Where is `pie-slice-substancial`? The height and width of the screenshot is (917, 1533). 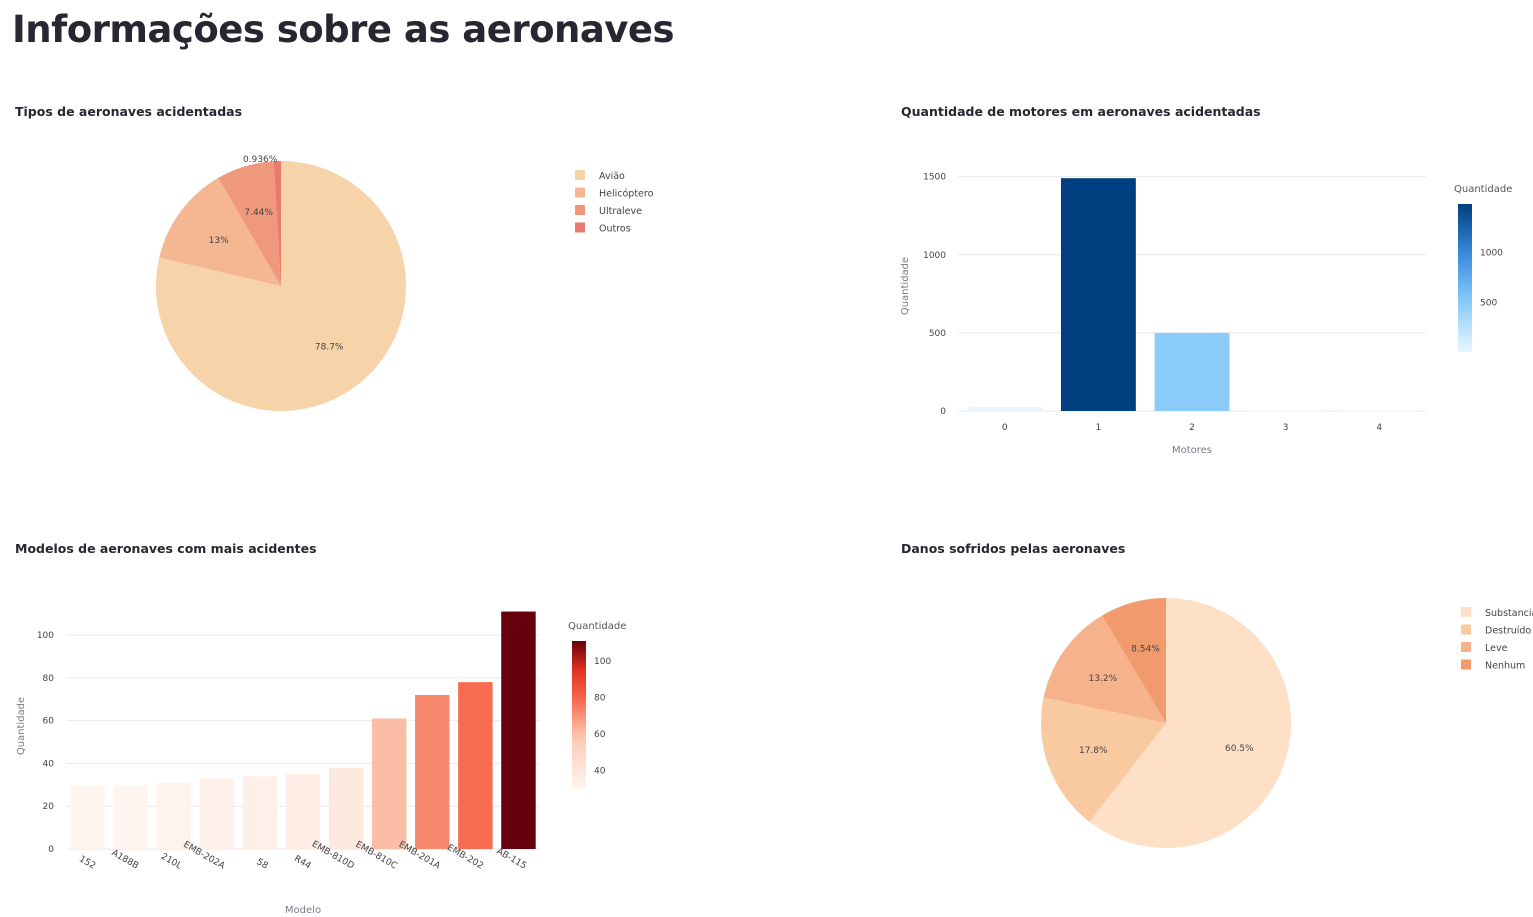 pie-slice-substancial is located at coordinates (1190, 723).